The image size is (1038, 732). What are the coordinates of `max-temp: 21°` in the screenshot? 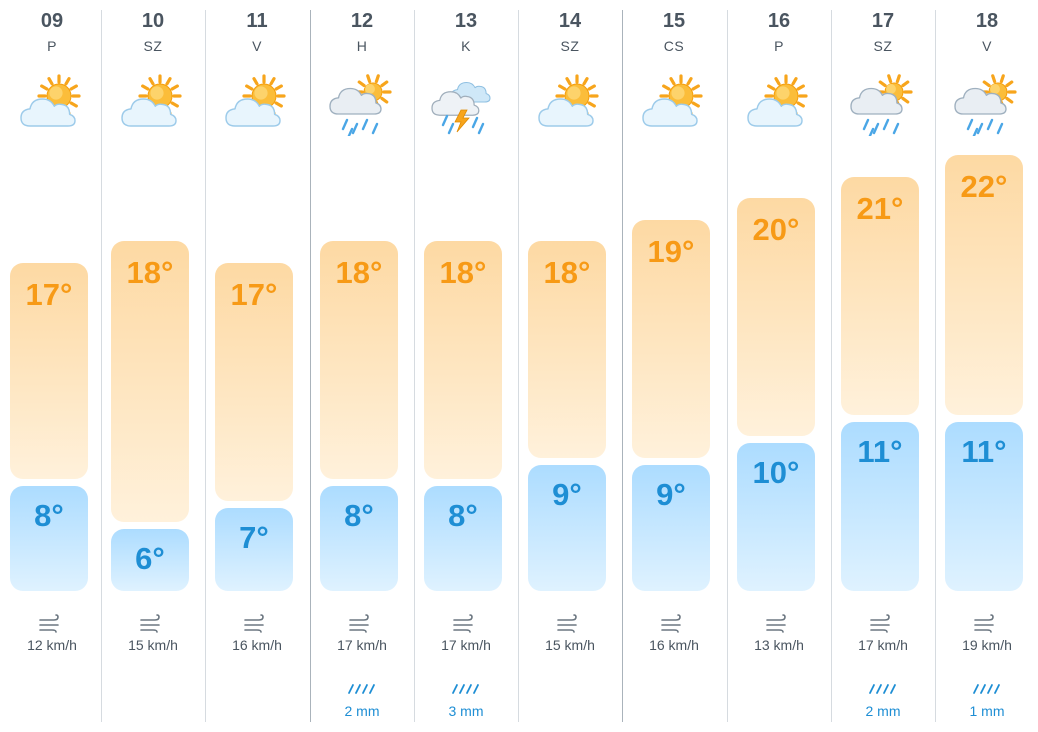 It's located at (880, 208).